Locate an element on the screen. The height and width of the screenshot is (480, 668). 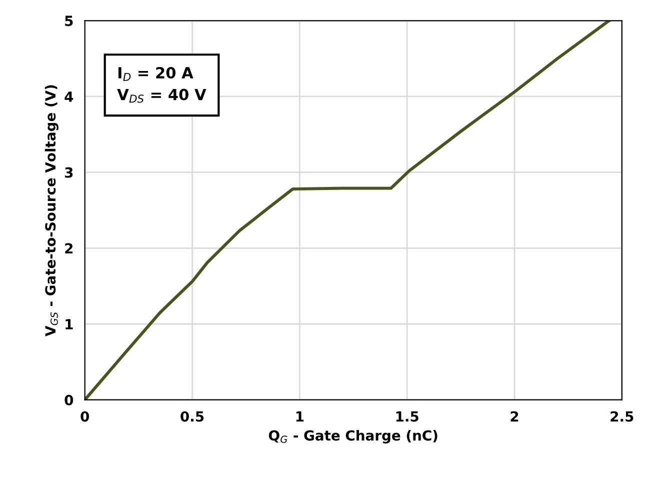
y-tick-label: 5 is located at coordinates (69, 21).